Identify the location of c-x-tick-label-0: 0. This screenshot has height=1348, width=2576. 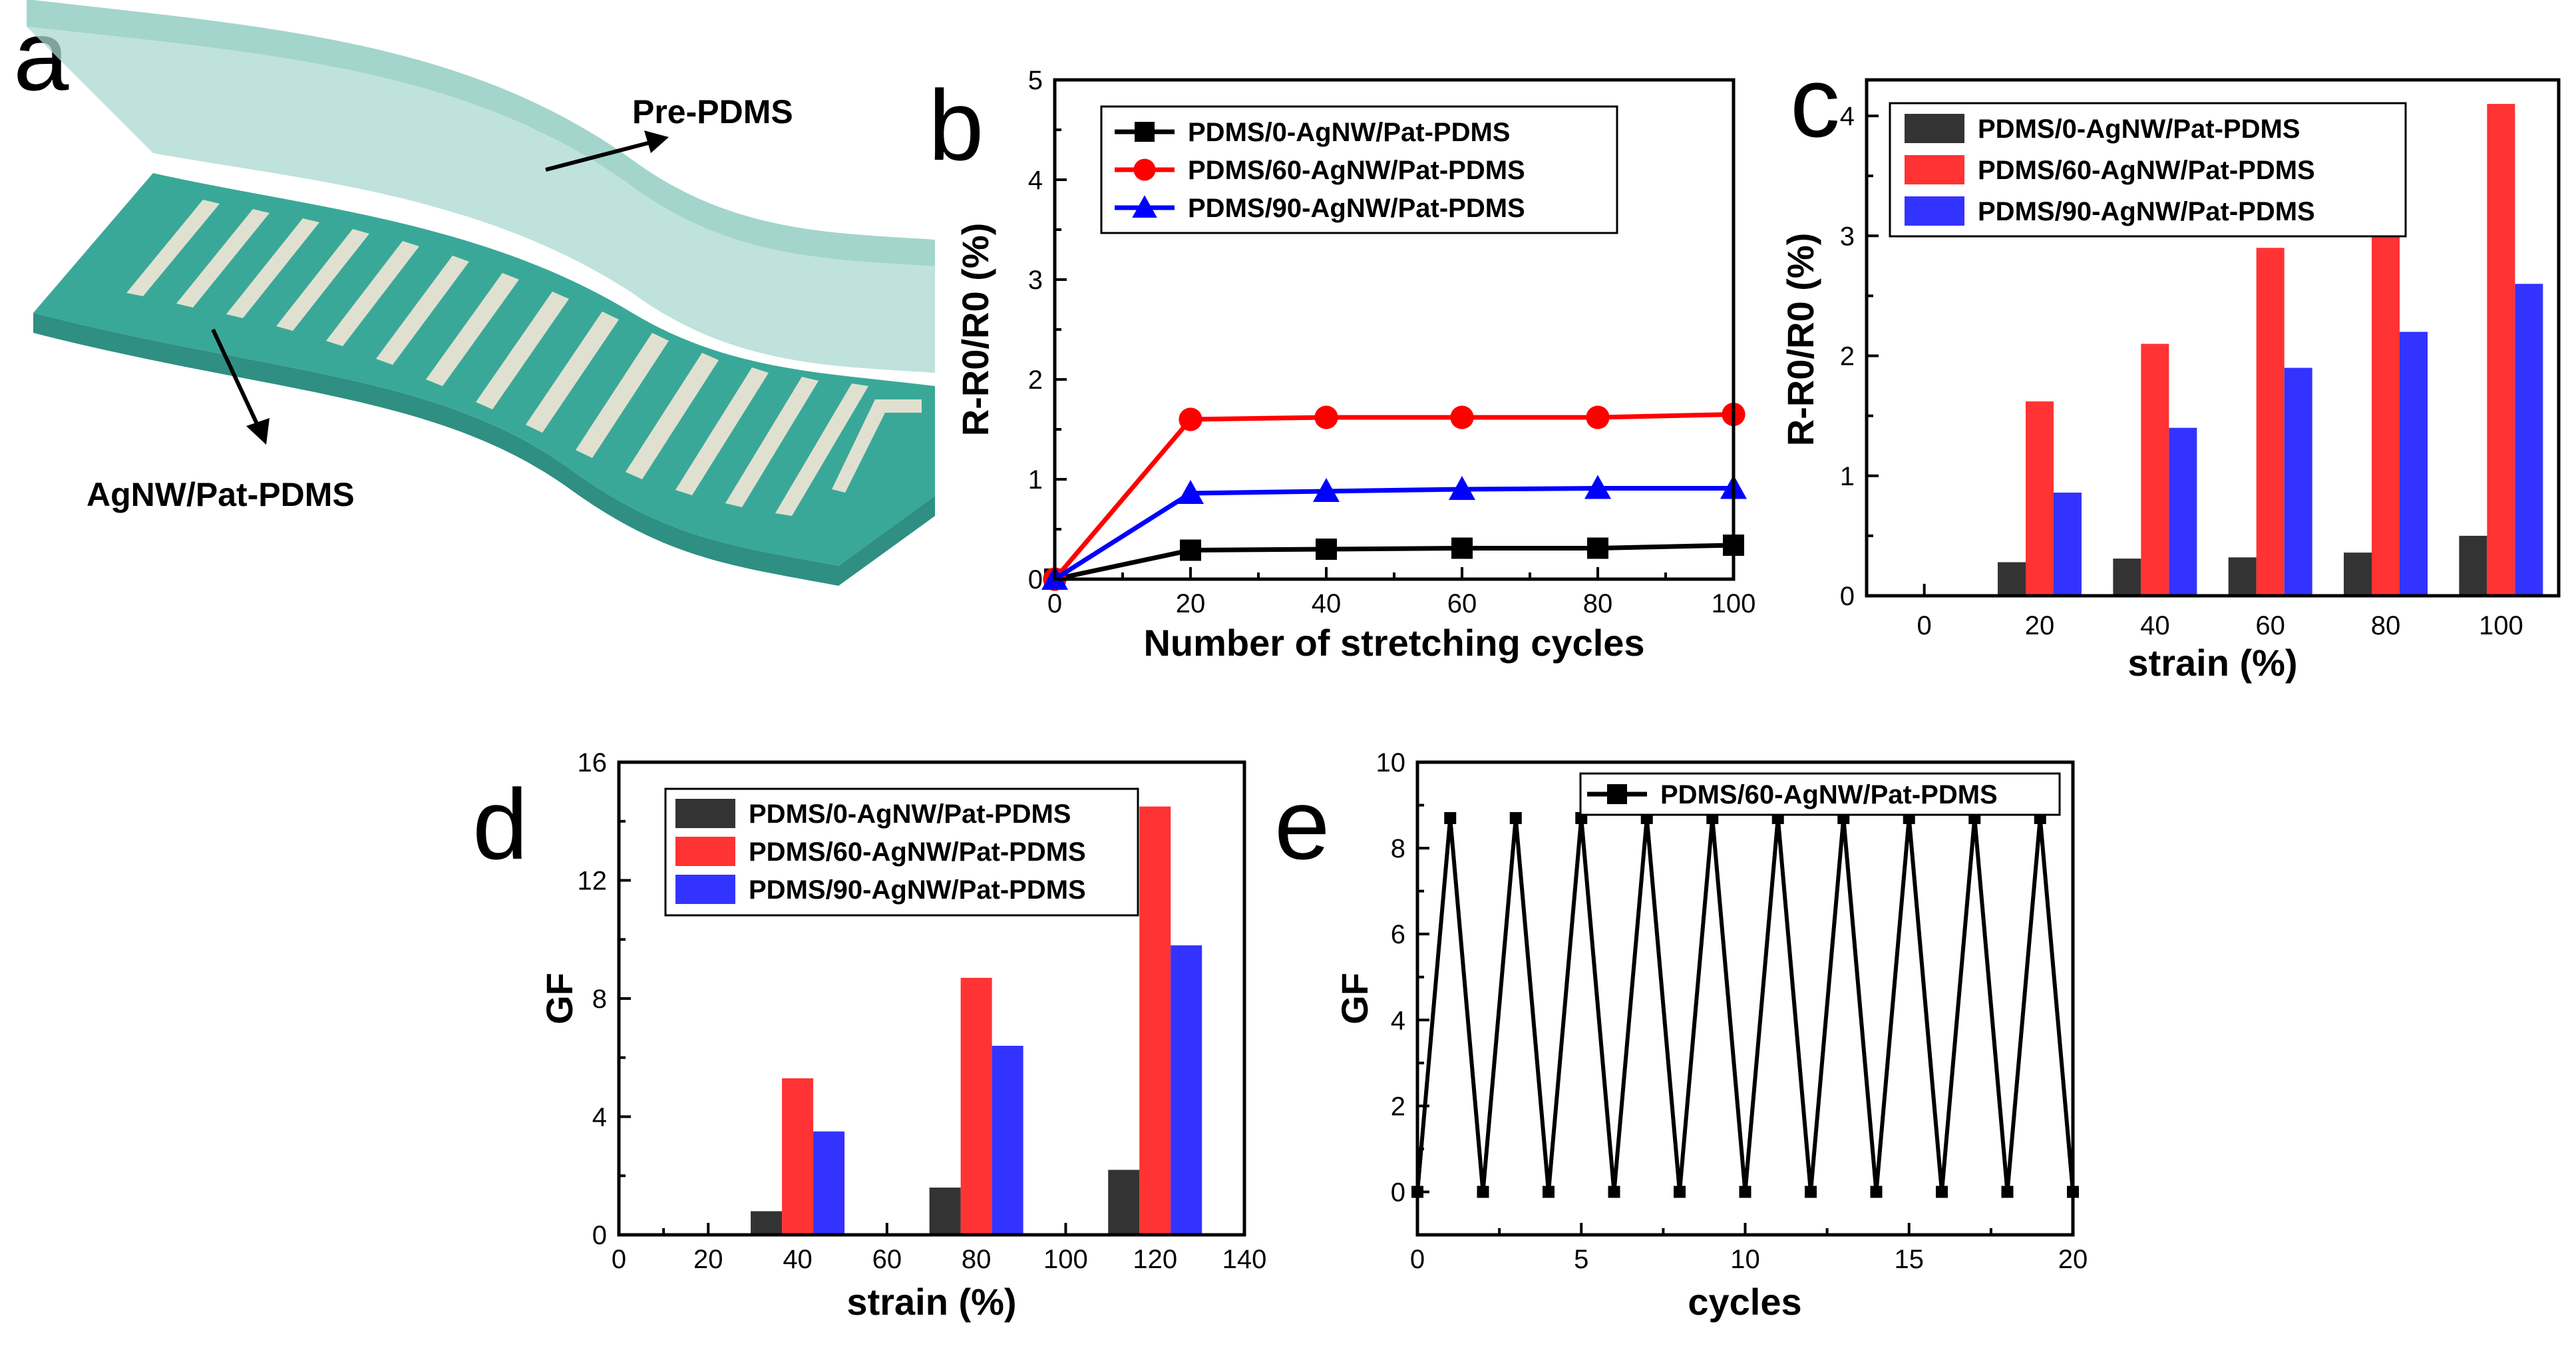
(1924, 625).